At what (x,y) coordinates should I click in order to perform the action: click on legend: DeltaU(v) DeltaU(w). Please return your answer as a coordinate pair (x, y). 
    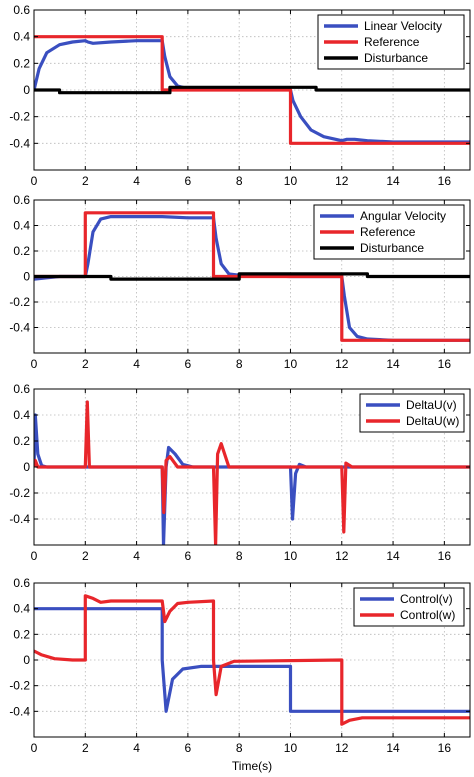
    Looking at the image, I should click on (412, 413).